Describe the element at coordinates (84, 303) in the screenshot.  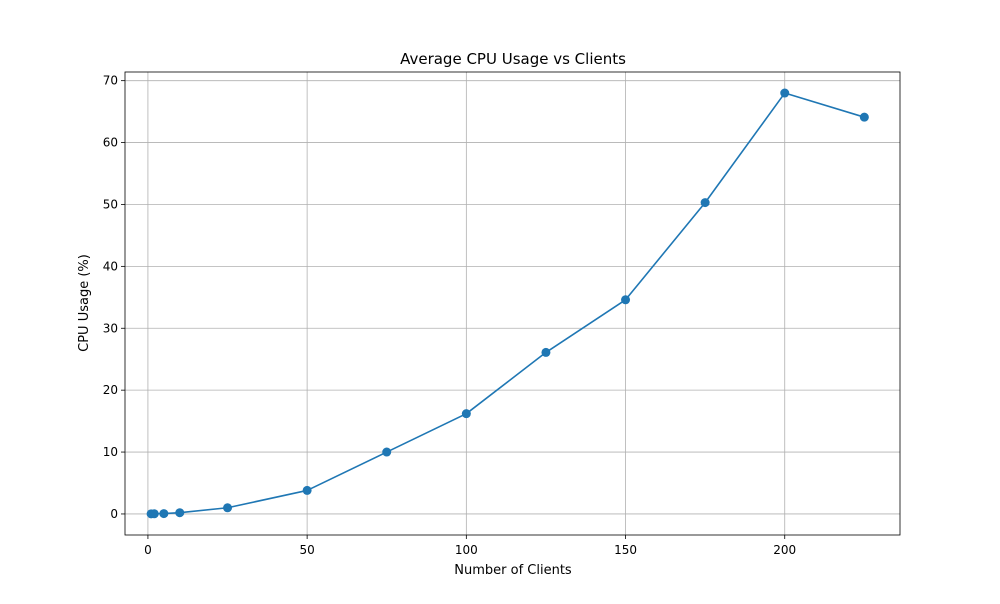
I see `y-axis-label: CPU Usage (%)` at that location.